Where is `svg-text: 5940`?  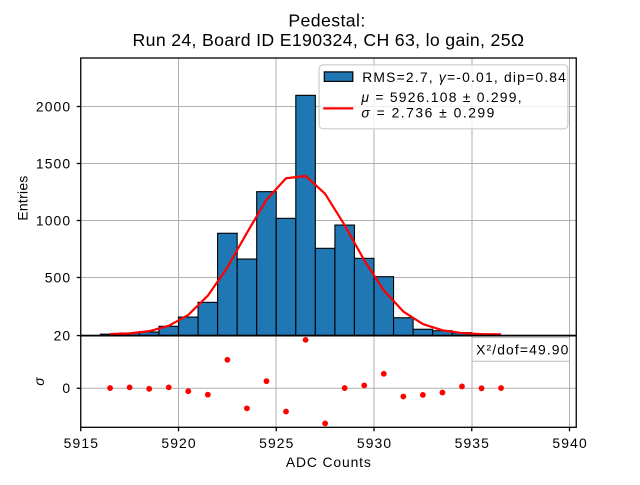
svg-text: 5940 is located at coordinates (569, 443).